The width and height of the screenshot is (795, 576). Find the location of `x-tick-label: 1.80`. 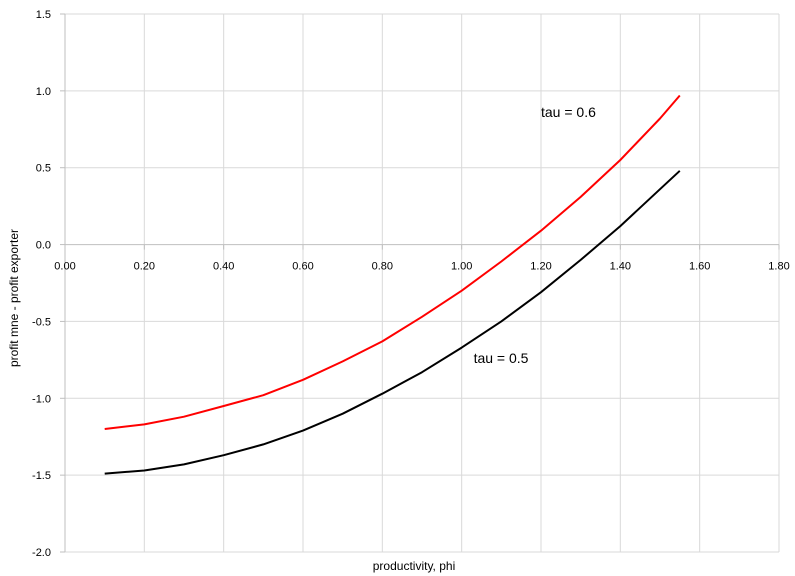

x-tick-label: 1.80 is located at coordinates (778, 267).